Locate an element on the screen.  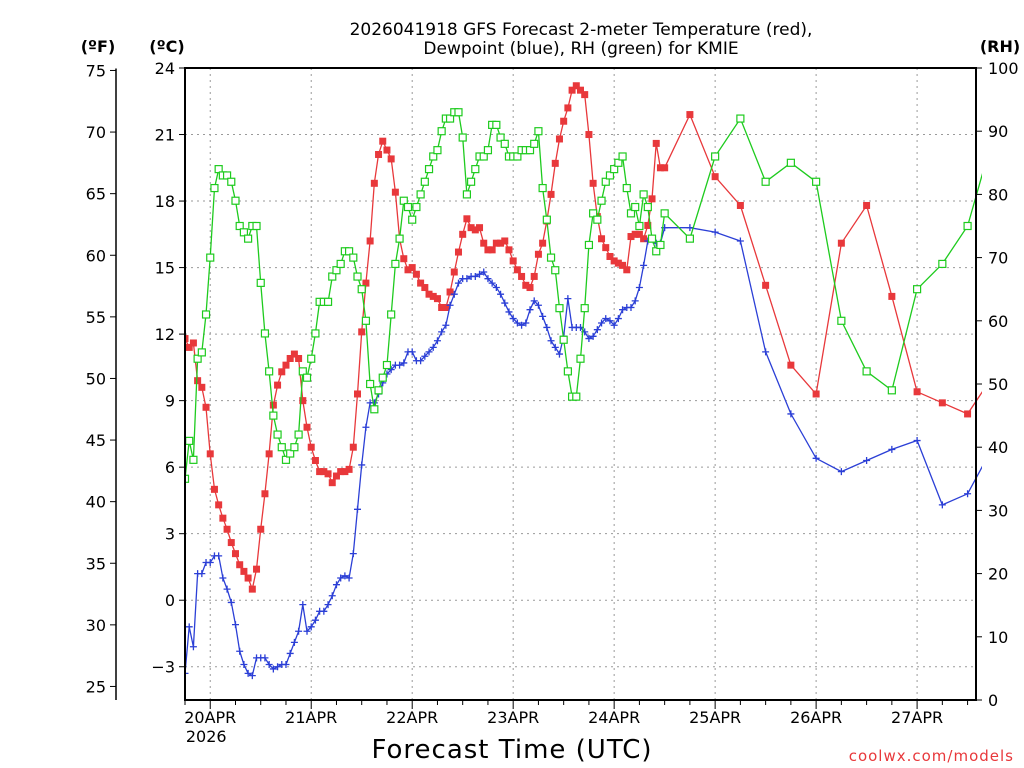
fahrenheit-tick-label: 25 is located at coordinates (96, 686).